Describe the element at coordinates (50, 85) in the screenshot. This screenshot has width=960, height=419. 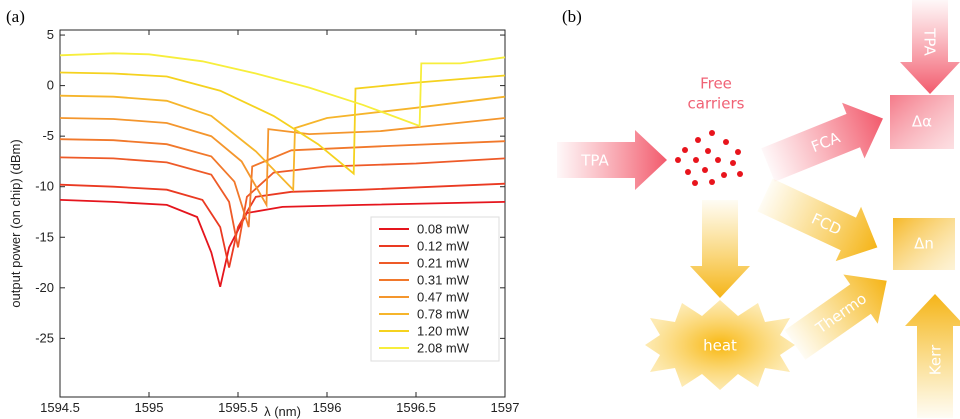
I see `y-tick-label: 0` at that location.